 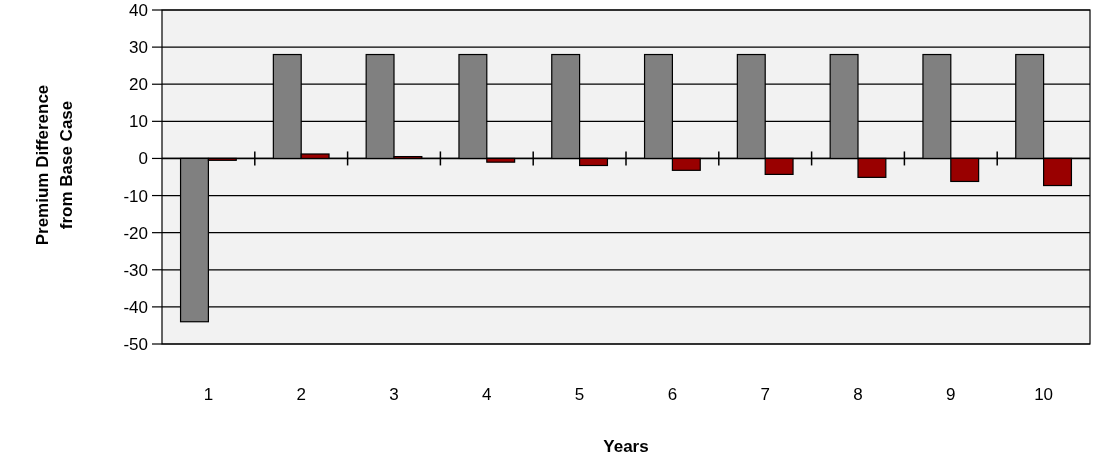 I want to click on x-tick-label: 10, so click(x=1044, y=394).